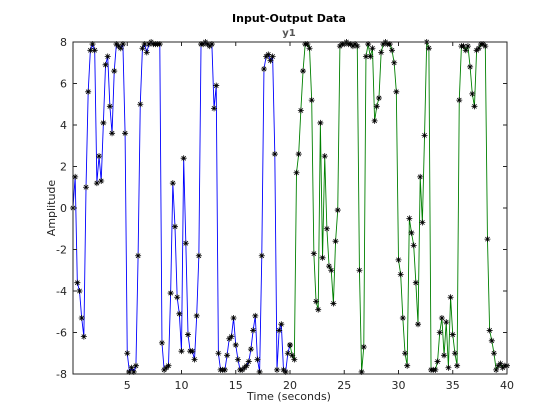 Image resolution: width=560 pixels, height=420 pixels. What do you see at coordinates (289, 18) in the screenshot?
I see `chart-title: Input-Output Data` at bounding box center [289, 18].